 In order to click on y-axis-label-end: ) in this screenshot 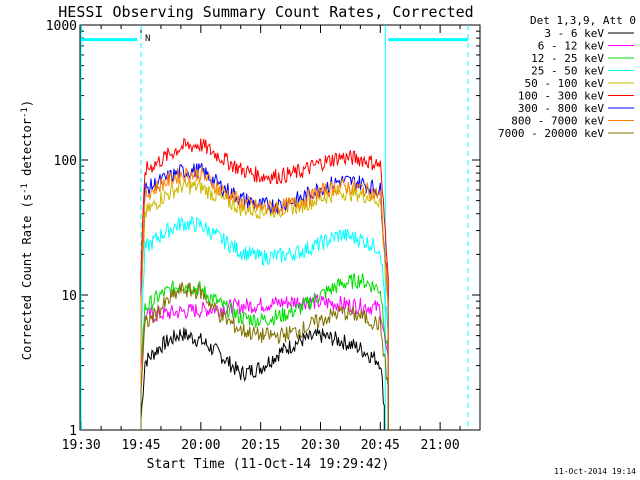, I will do `click(27, 103)`.